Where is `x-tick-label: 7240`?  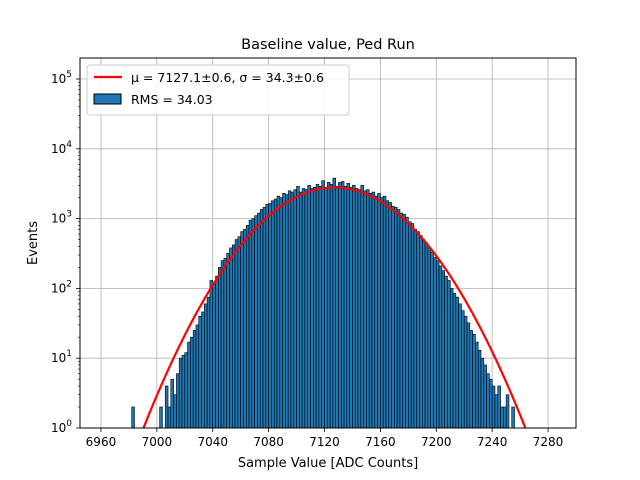
x-tick-label: 7240 is located at coordinates (492, 442).